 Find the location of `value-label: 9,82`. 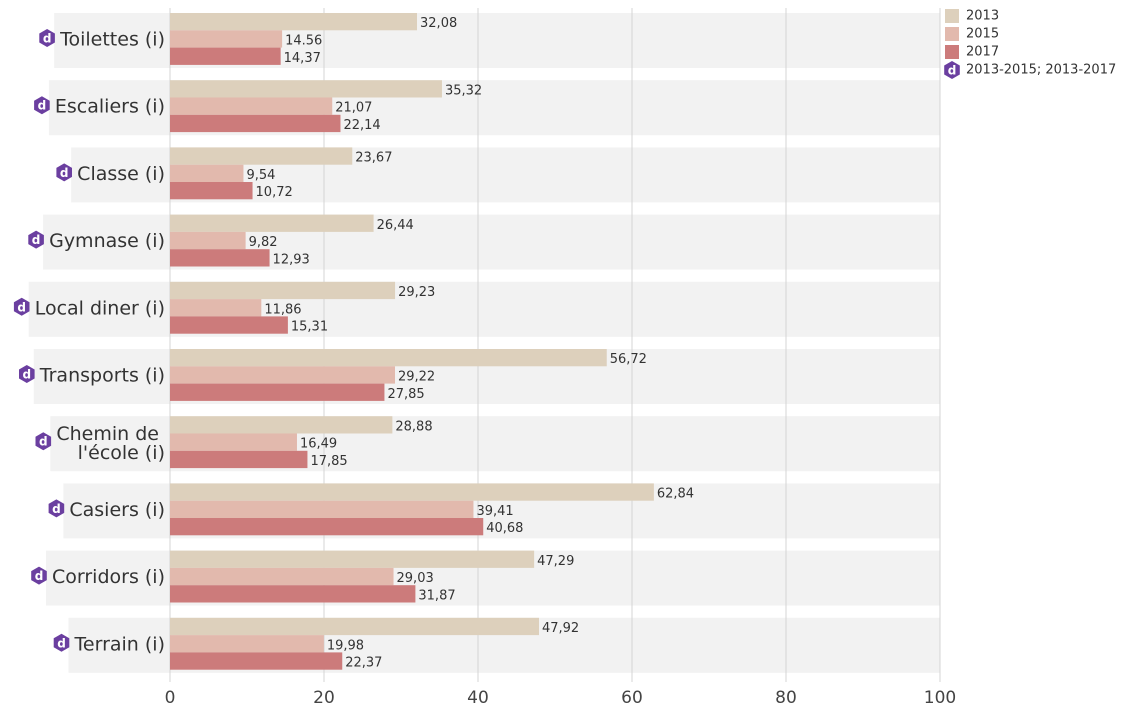

value-label: 9,82 is located at coordinates (263, 242).